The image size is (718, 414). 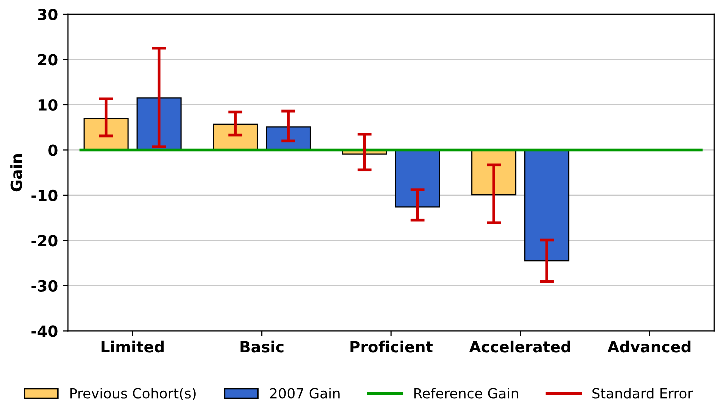 I want to click on x-tick-label: Accelerated, so click(x=519, y=346).